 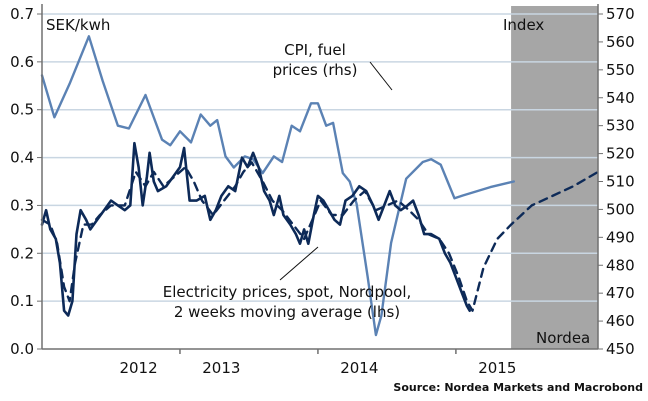 I want to click on right-axis-tick-label: 540, so click(x=620, y=98).